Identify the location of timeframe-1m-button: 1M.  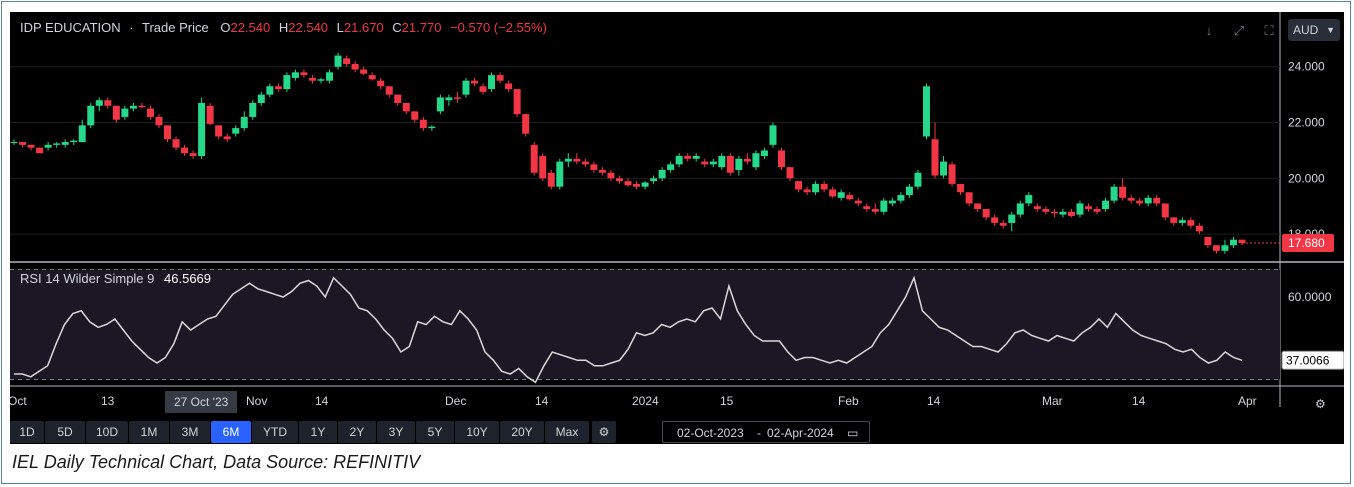
(149, 432).